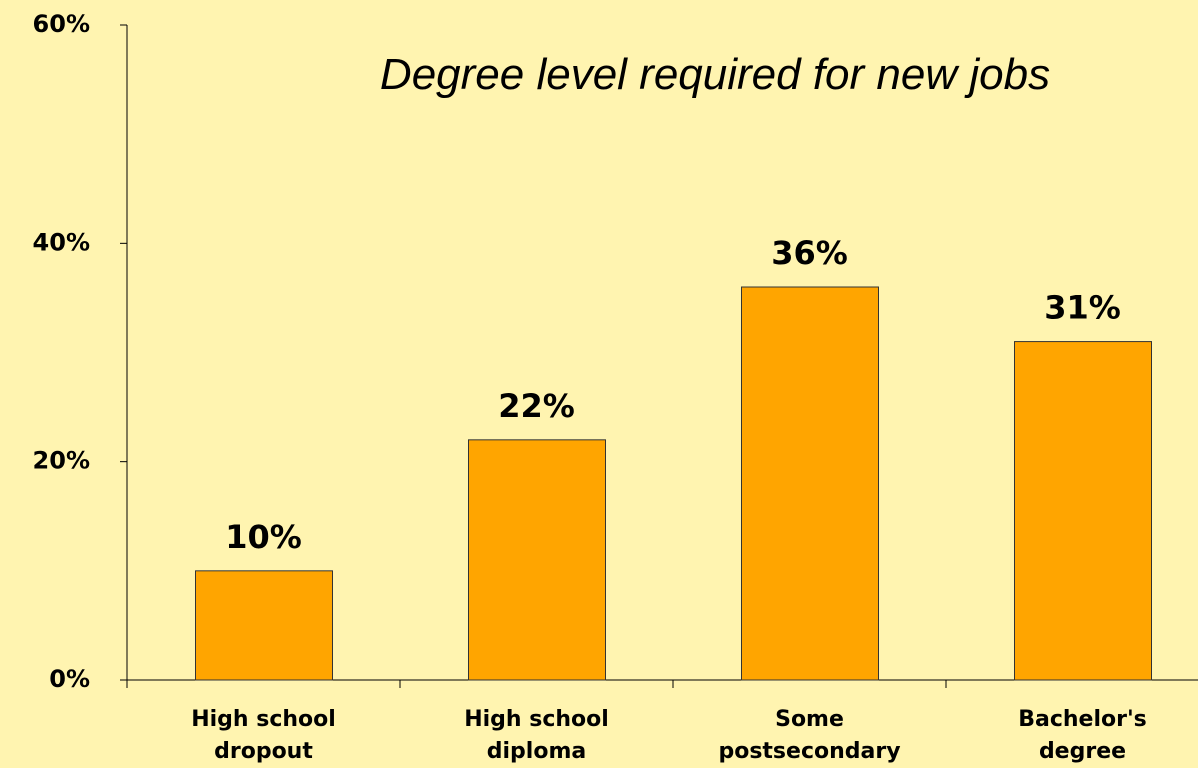 The image size is (1198, 768). What do you see at coordinates (536, 735) in the screenshot?
I see `x-tick-label: High school diploma` at bounding box center [536, 735].